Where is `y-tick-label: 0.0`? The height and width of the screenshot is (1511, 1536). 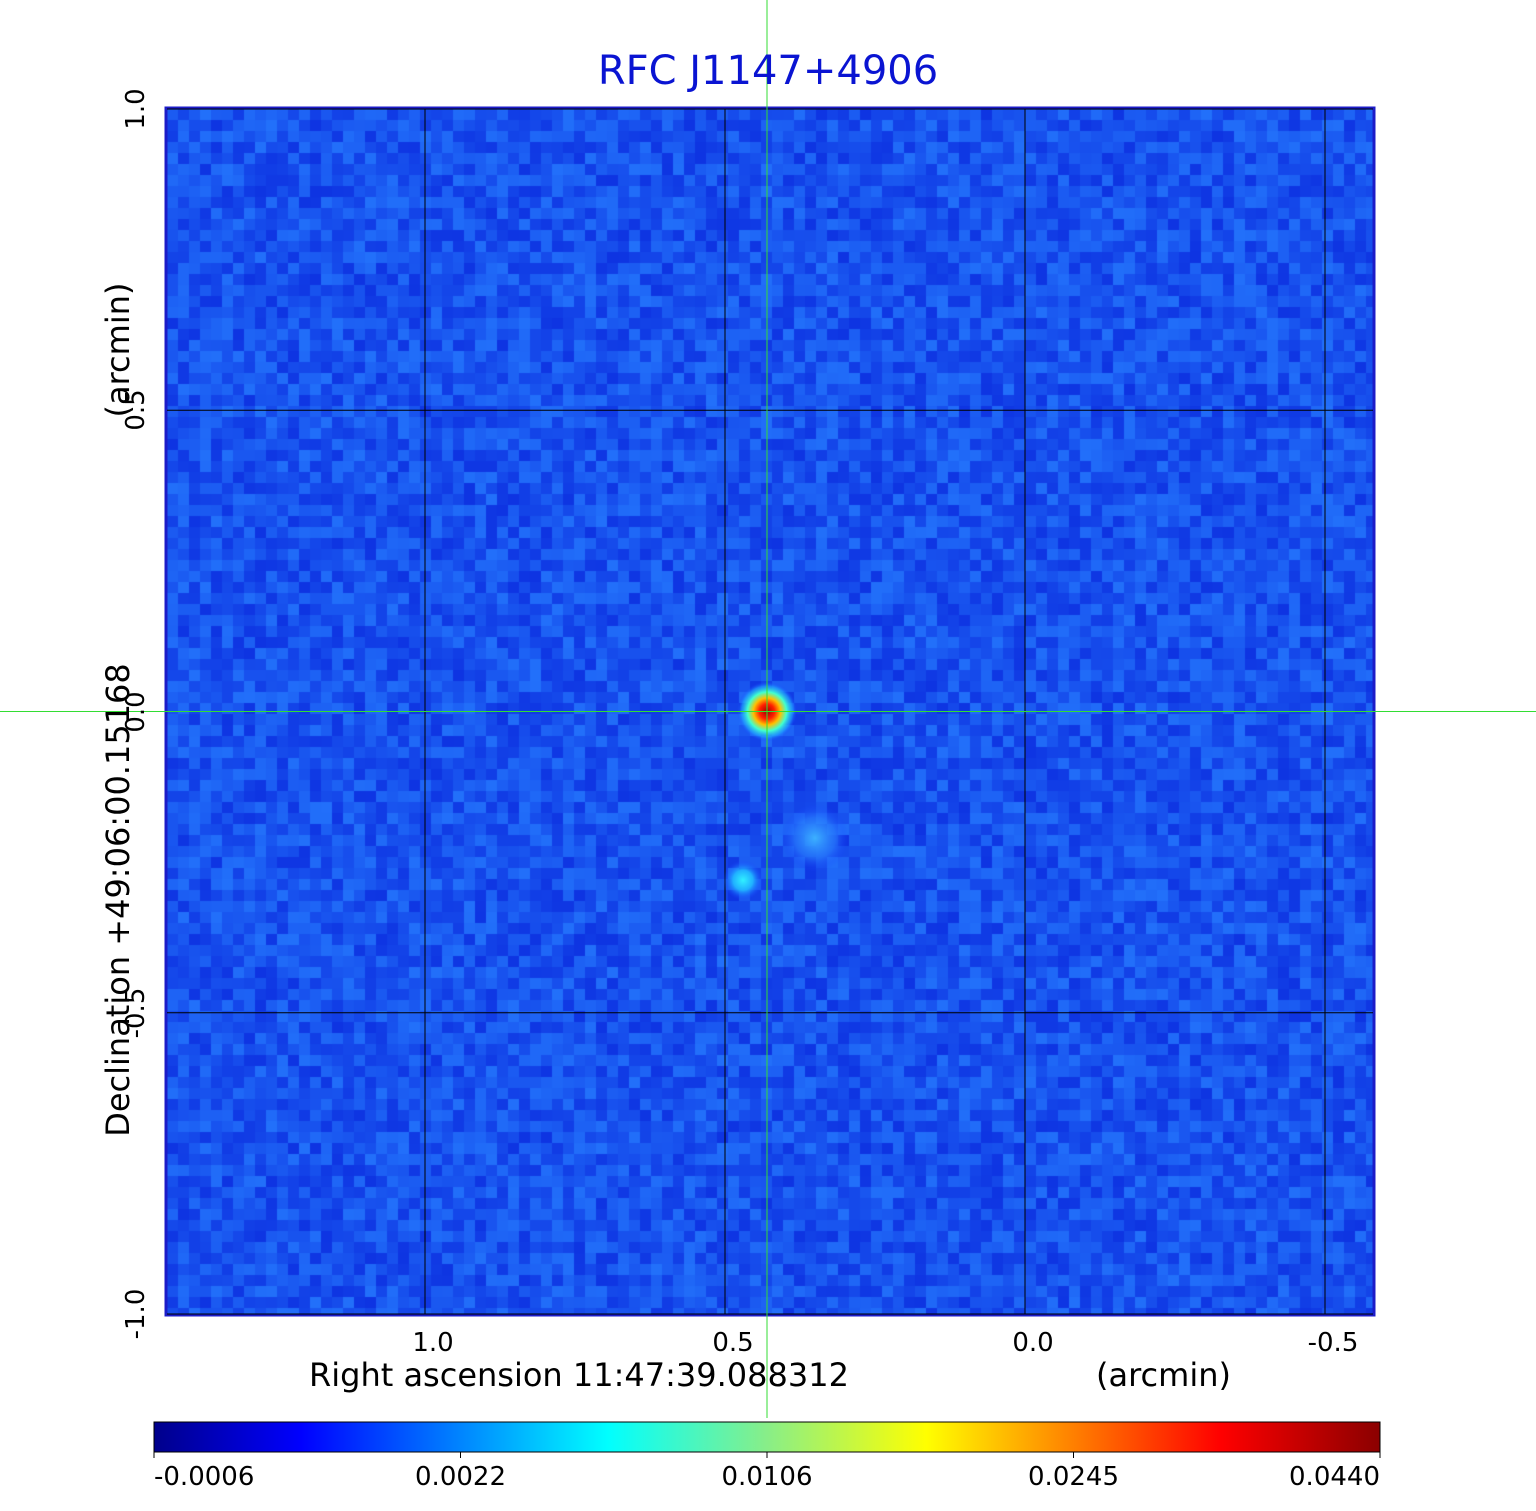
y-tick-label: 0.0 is located at coordinates (136, 711).